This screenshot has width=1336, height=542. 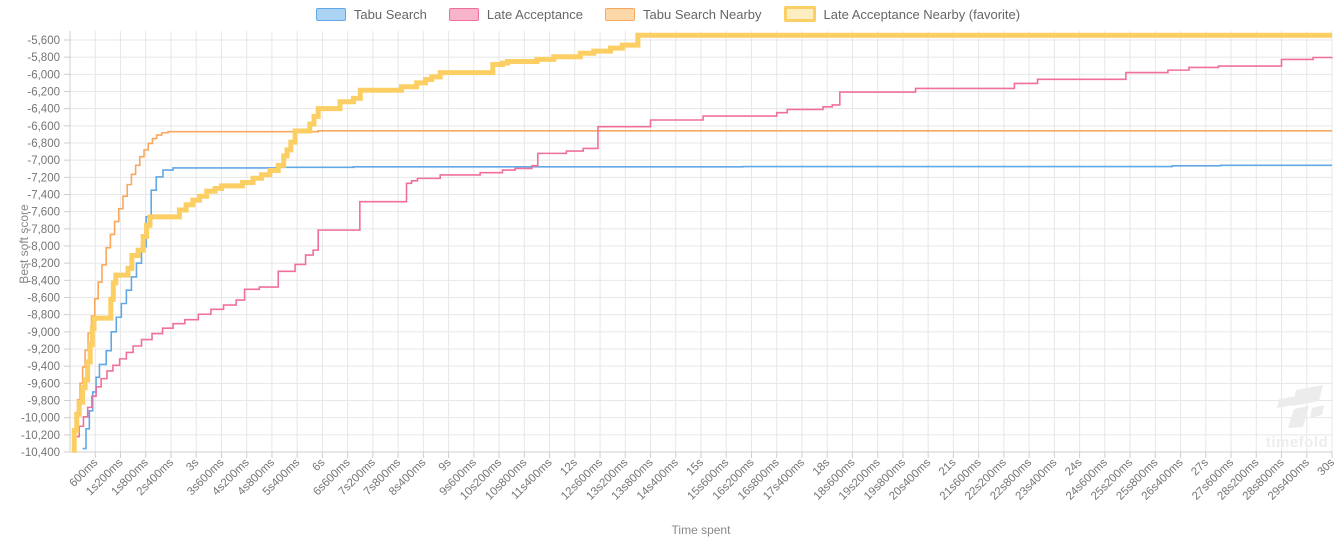 I want to click on y-tick-label: -10,400, so click(x=40, y=453).